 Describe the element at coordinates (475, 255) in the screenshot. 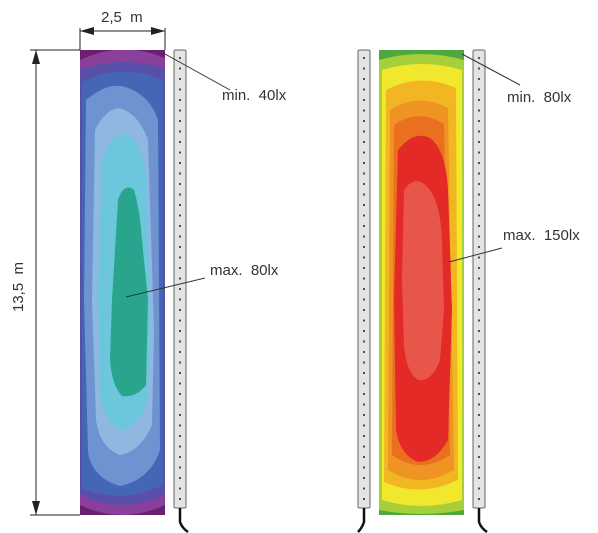

I see `right-max-leader` at that location.